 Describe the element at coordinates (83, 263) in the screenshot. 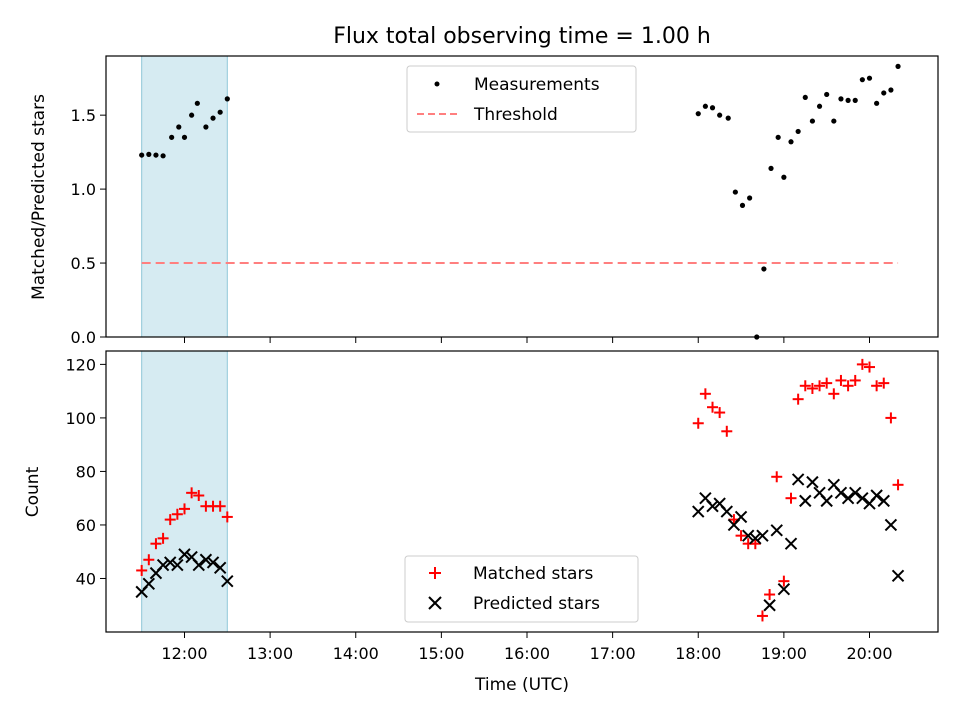

I see `y-tick-label: 0.5` at that location.